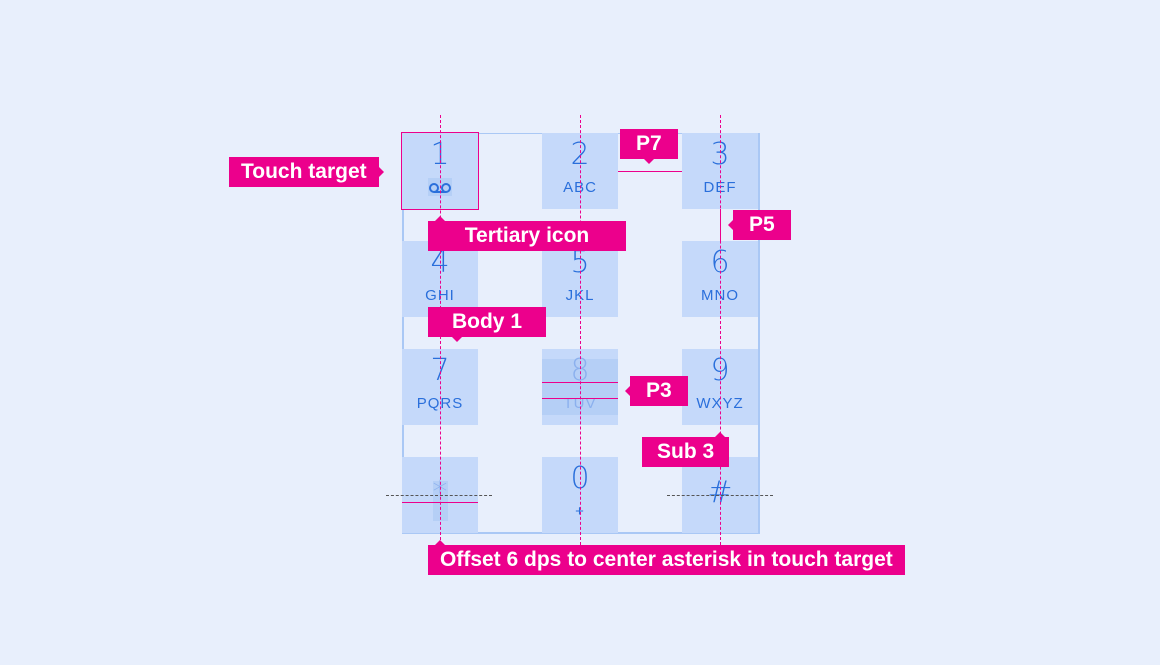 The height and width of the screenshot is (665, 1160). I want to click on annotation-touch-target: Touch target, so click(306, 172).